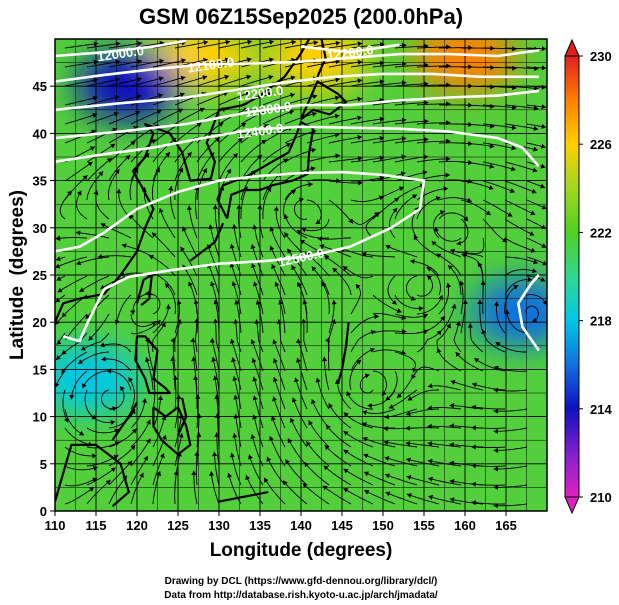 This screenshot has height=605, width=619. Describe the element at coordinates (572, 47) in the screenshot. I see `colorbar-max-arrow` at that location.